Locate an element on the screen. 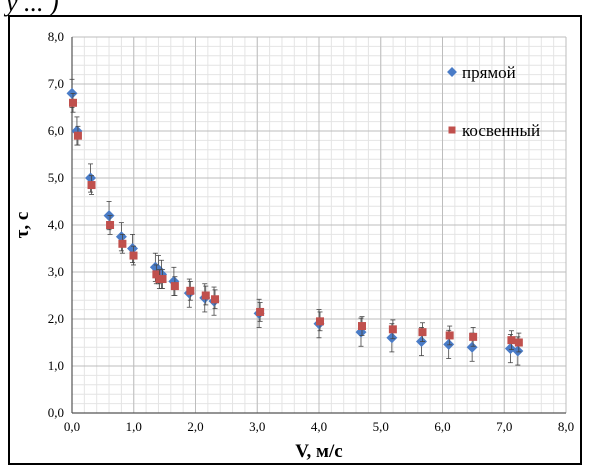  x-tick-label: 7,0 is located at coordinates (504, 426).